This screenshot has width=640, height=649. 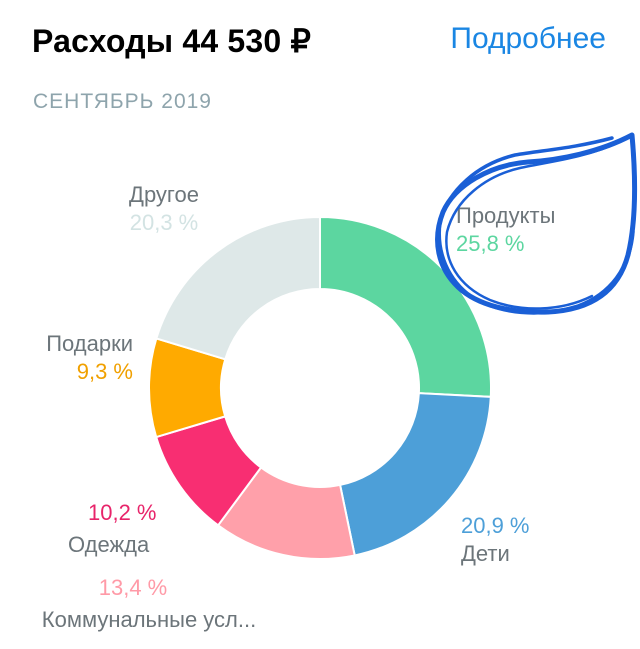 I want to click on period-label: СЕНТЯБРЬ 2019, so click(x=122, y=101).